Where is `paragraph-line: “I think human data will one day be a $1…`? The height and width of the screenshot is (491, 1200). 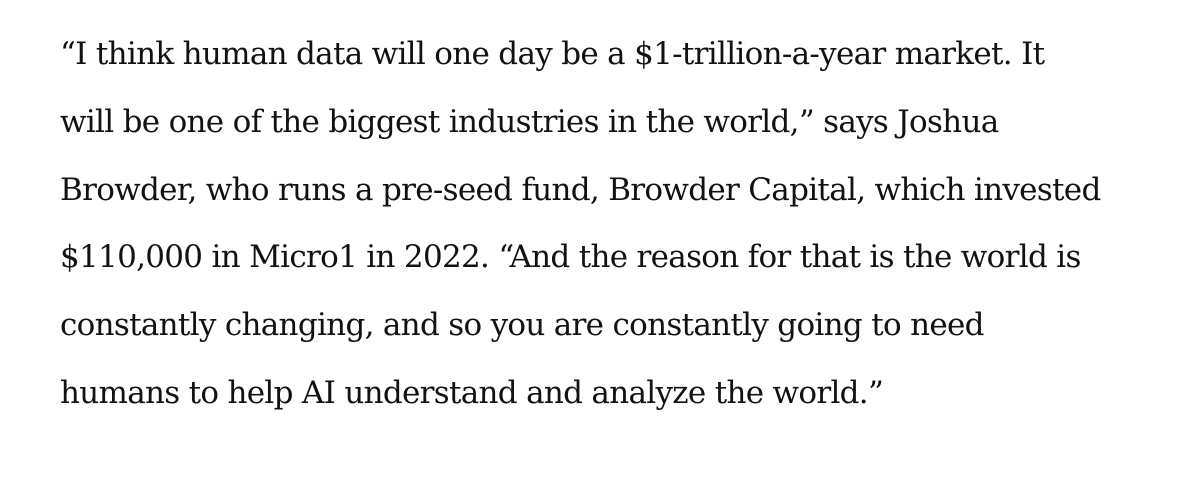
paragraph-line: “I think human data will one day be a $1… is located at coordinates (552, 54).